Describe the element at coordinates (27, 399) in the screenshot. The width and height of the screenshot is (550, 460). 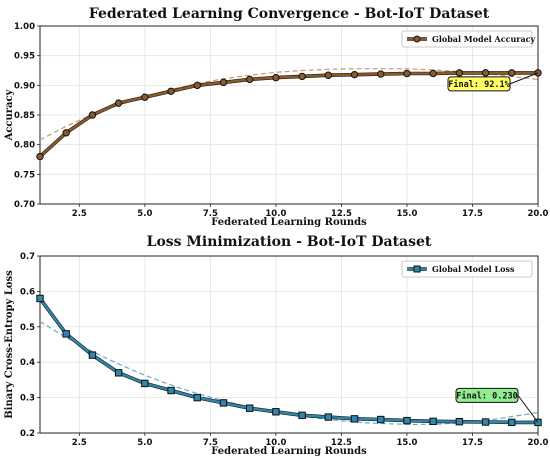
I see `y-tick-label: 0.3` at that location.